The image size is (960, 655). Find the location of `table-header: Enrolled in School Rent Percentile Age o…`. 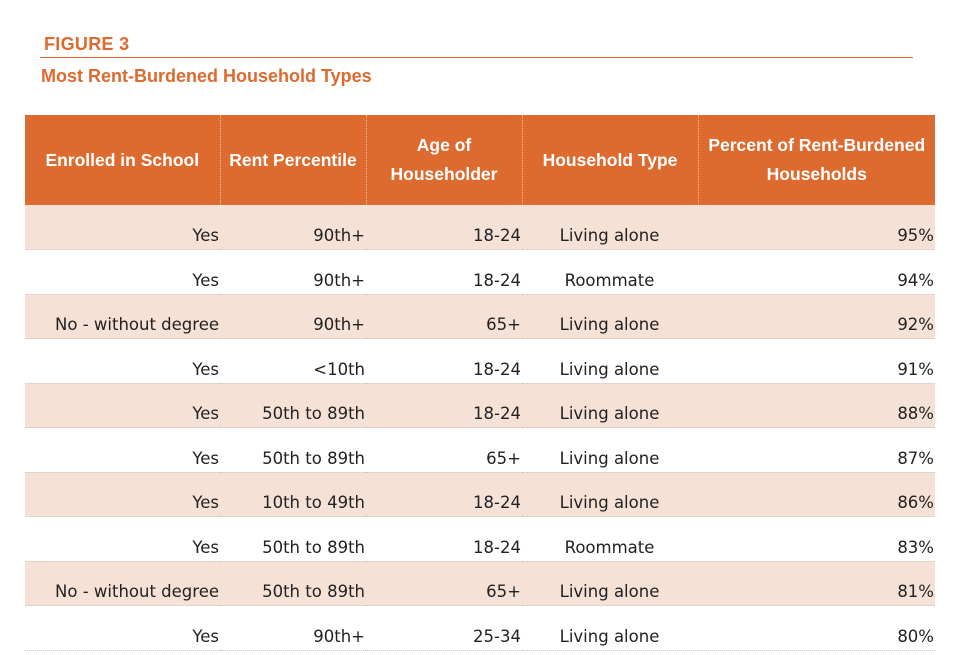

table-header: Enrolled in School Rent Percentile Age o… is located at coordinates (480, 160).